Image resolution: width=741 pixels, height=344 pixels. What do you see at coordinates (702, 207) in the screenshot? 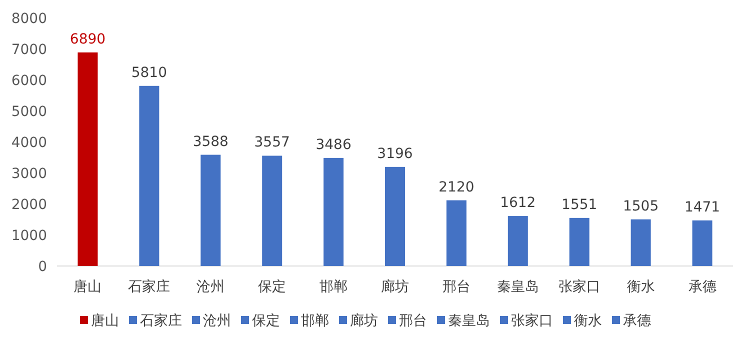
I see `data-label: 1471` at bounding box center [702, 207].